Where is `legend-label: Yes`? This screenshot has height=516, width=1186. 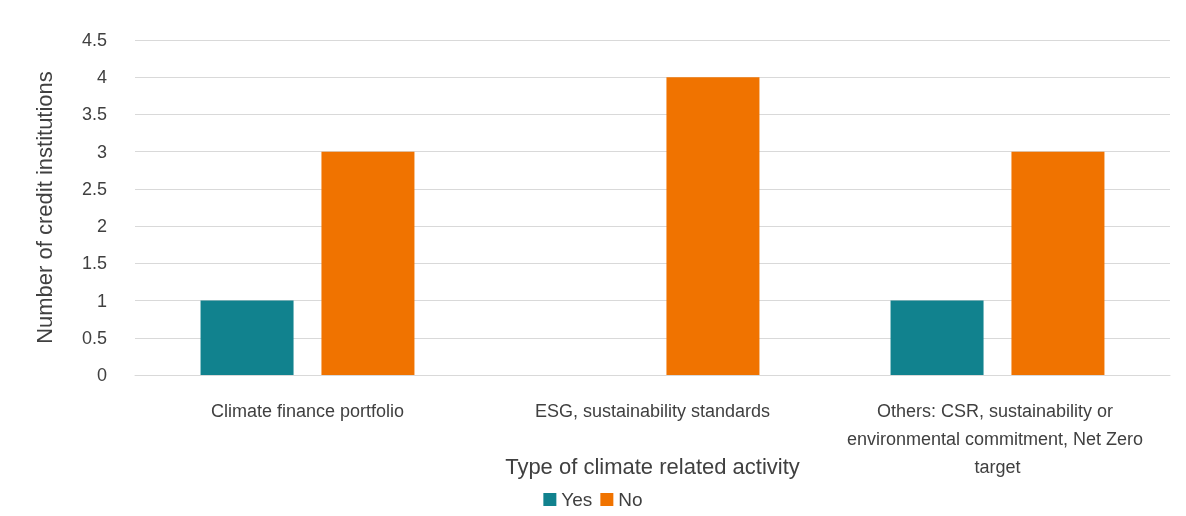 legend-label: Yes is located at coordinates (577, 499).